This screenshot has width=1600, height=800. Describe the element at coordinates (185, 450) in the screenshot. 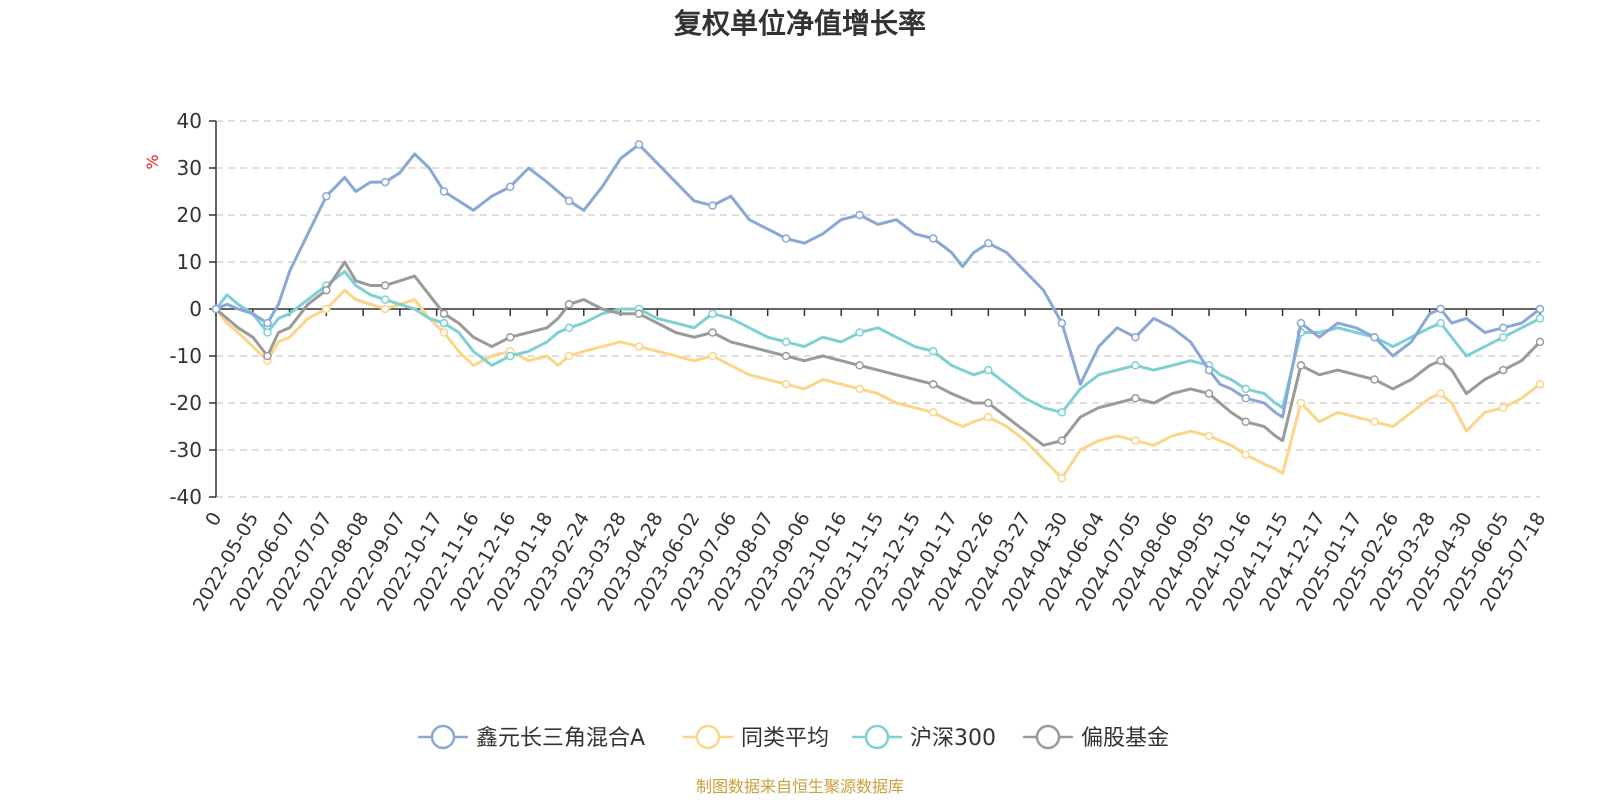

I see `y-tick-label: -30` at that location.